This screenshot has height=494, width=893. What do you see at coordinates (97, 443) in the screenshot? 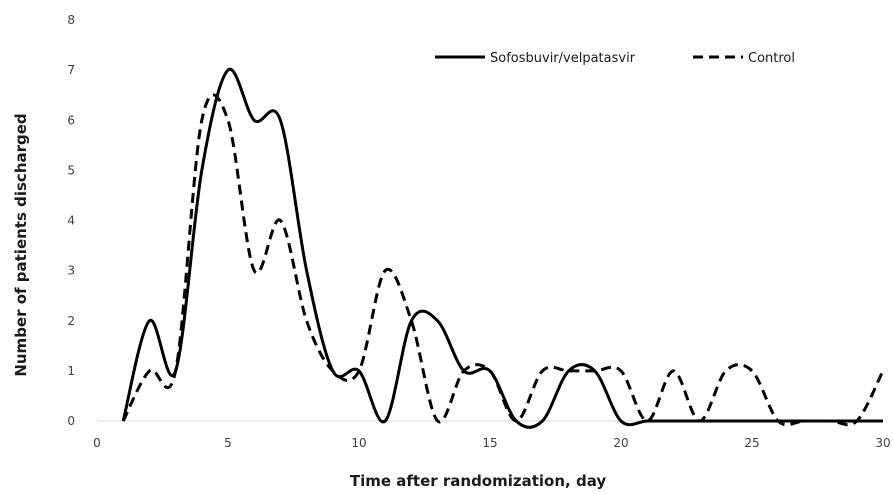
I see `x-tick-label: 0` at bounding box center [97, 443].